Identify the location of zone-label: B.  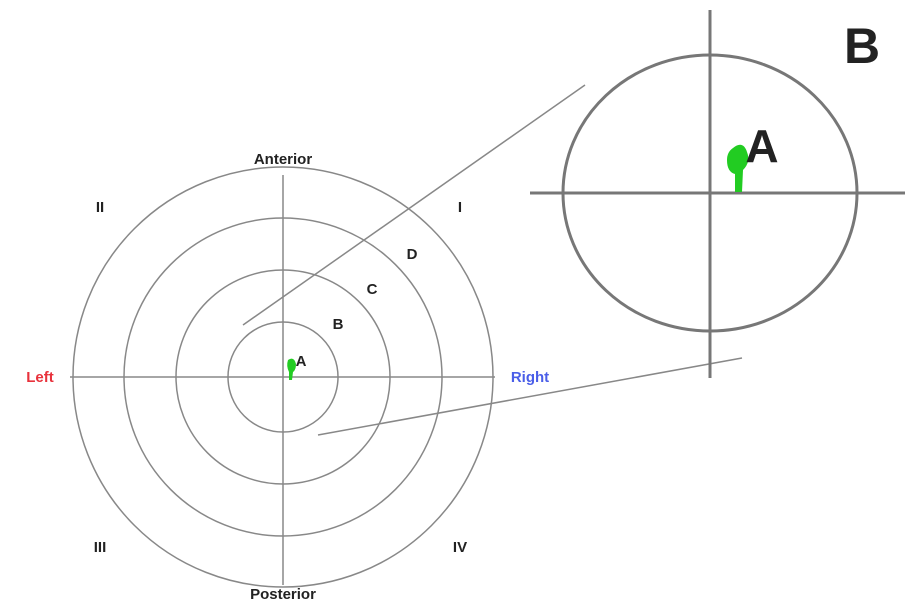
(338, 324).